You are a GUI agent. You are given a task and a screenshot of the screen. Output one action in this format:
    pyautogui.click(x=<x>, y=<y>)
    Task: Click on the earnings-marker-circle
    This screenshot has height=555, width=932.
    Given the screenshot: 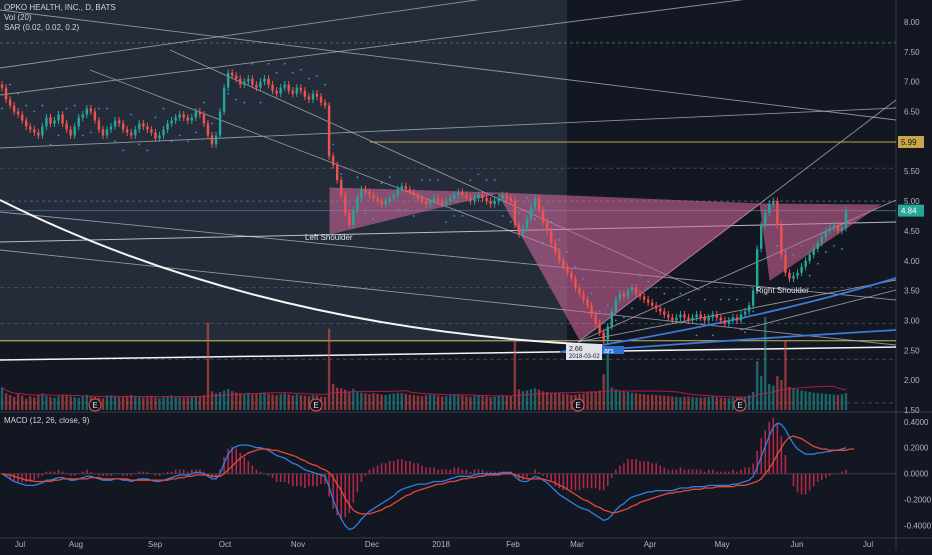 What is the action you would take?
    pyautogui.click(x=740, y=405)
    